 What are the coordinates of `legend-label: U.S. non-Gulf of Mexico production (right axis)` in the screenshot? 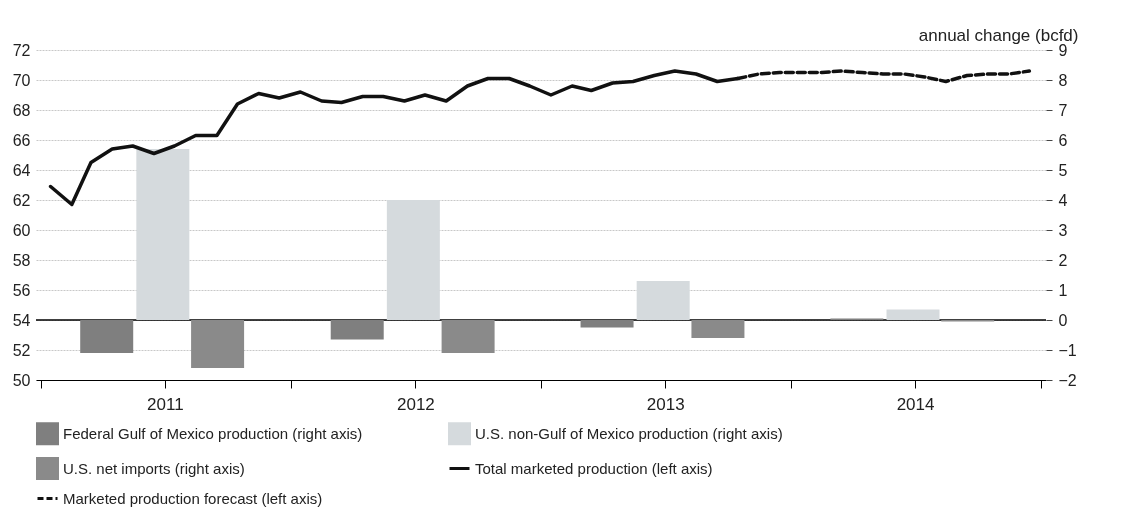 It's located at (629, 433).